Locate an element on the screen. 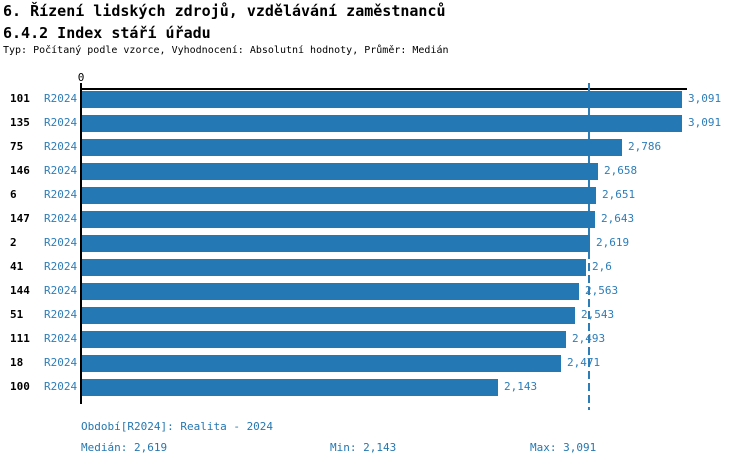  chart-row: 75 R2024 2,786 is located at coordinates (375, 148).